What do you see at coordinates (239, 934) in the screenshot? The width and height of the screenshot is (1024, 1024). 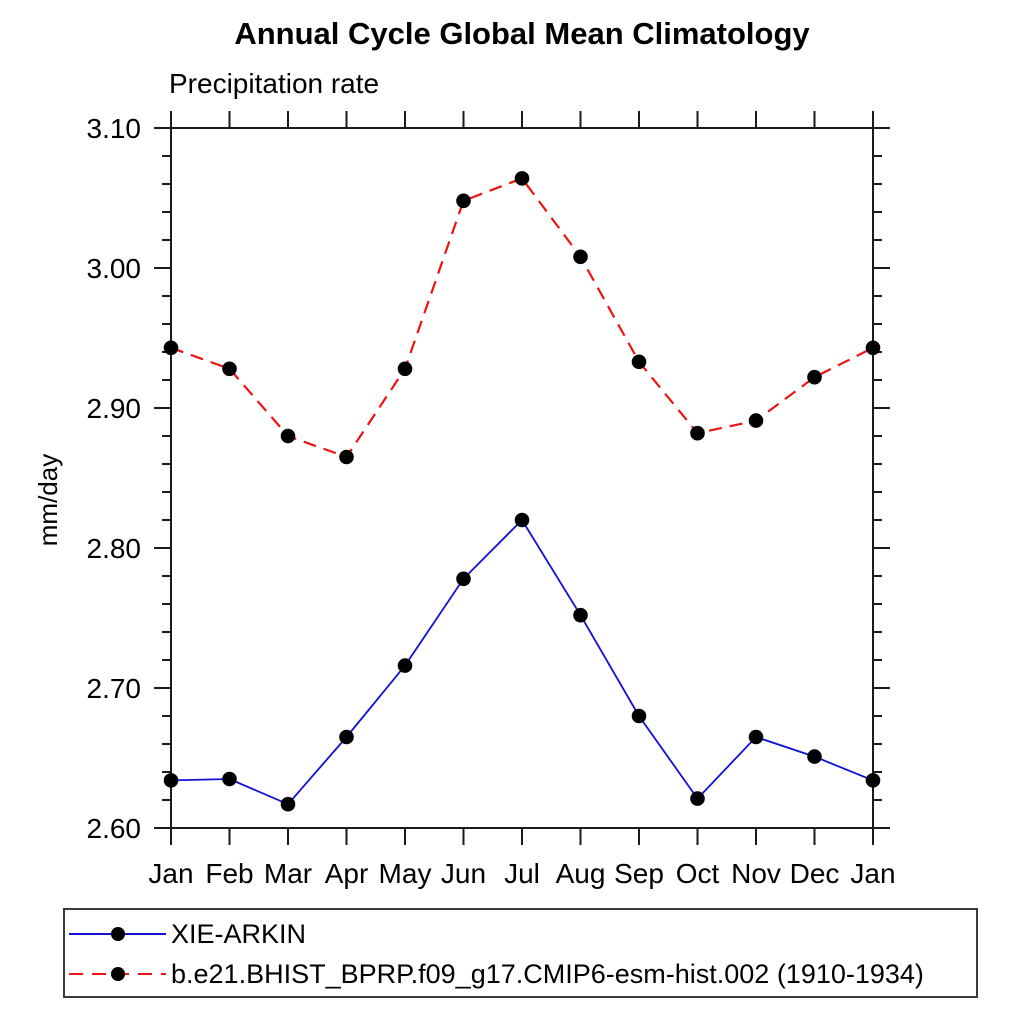 I see `legend-label: XIE-ARKIN` at bounding box center [239, 934].